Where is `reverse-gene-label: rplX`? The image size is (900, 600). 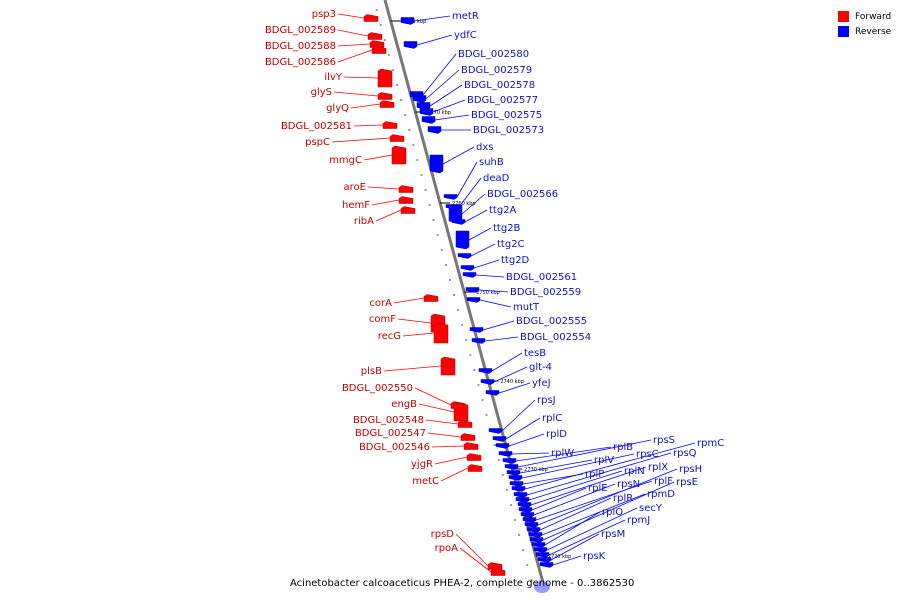
reverse-gene-label: rplX is located at coordinates (658, 467).